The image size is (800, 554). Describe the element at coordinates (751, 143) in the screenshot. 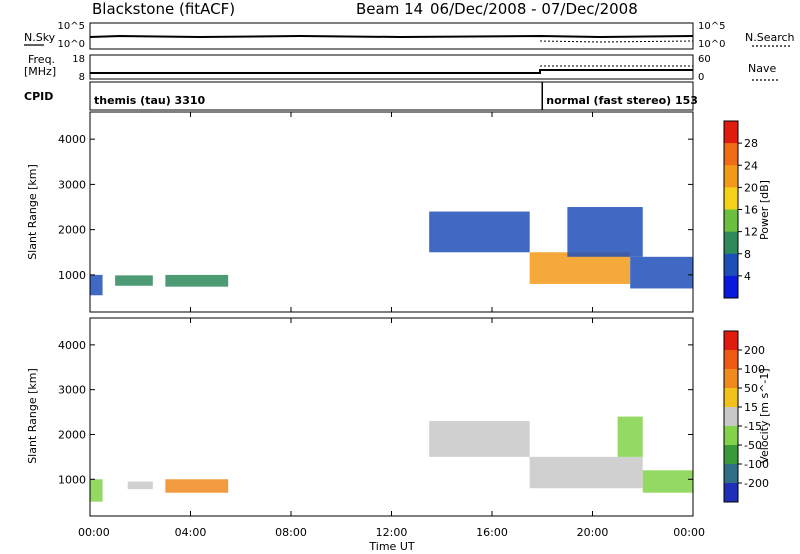

I see `colorbar-tick-label: 28` at that location.